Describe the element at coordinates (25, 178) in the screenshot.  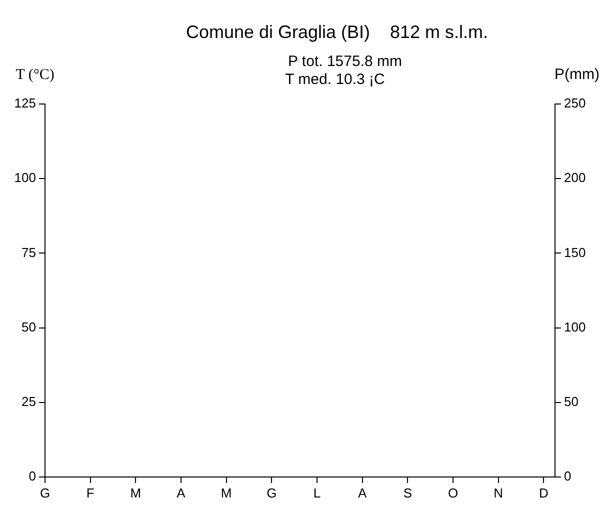
I see `y-tick-label: 100` at that location.